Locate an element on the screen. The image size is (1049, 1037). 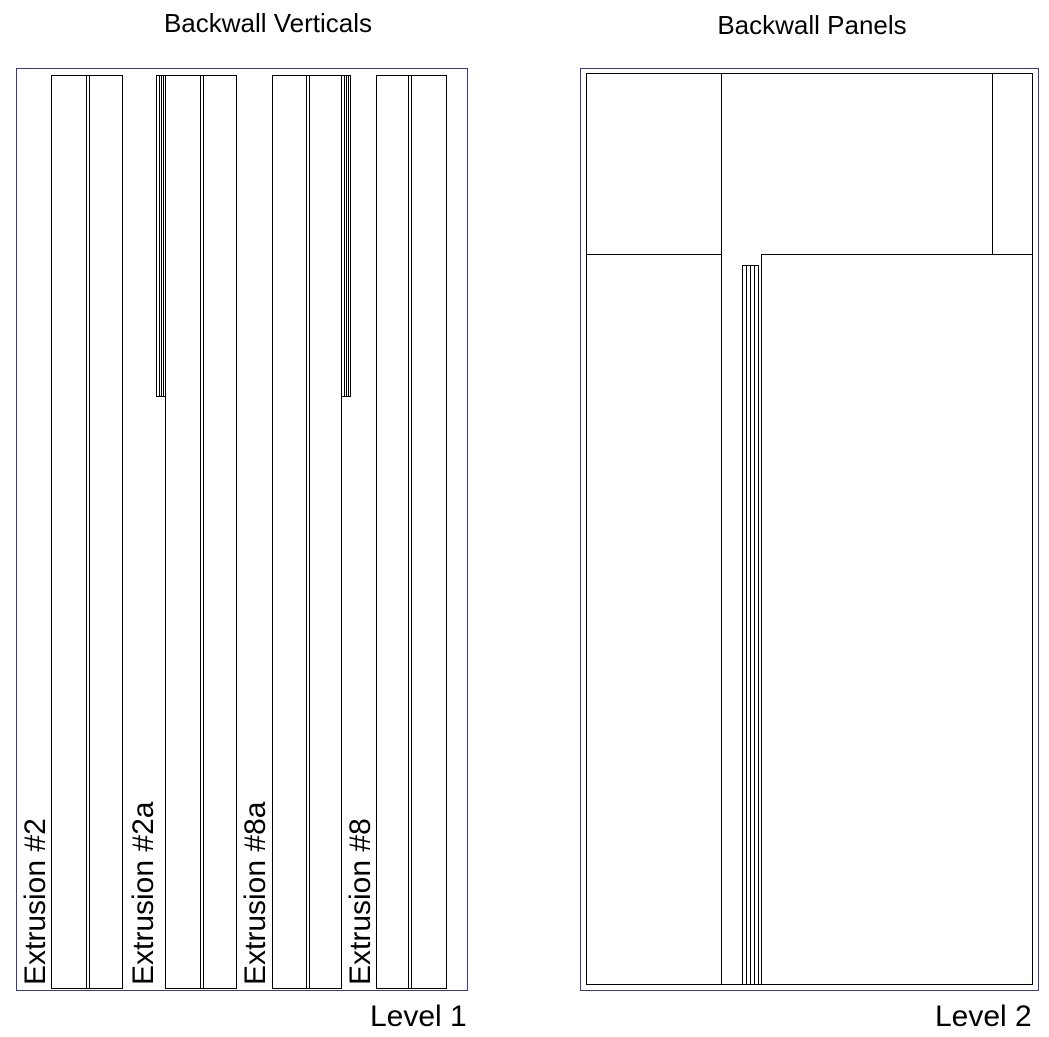
extrusion-8-label: Extrusion #8 is located at coordinates (360, 901).